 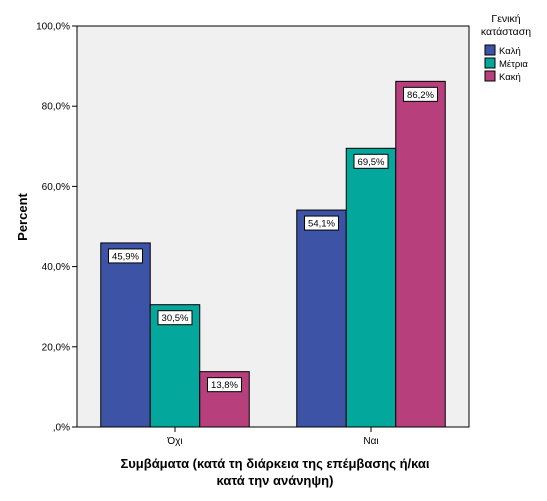 What do you see at coordinates (513, 64) in the screenshot?
I see `legend-label: Μέτρια` at bounding box center [513, 64].